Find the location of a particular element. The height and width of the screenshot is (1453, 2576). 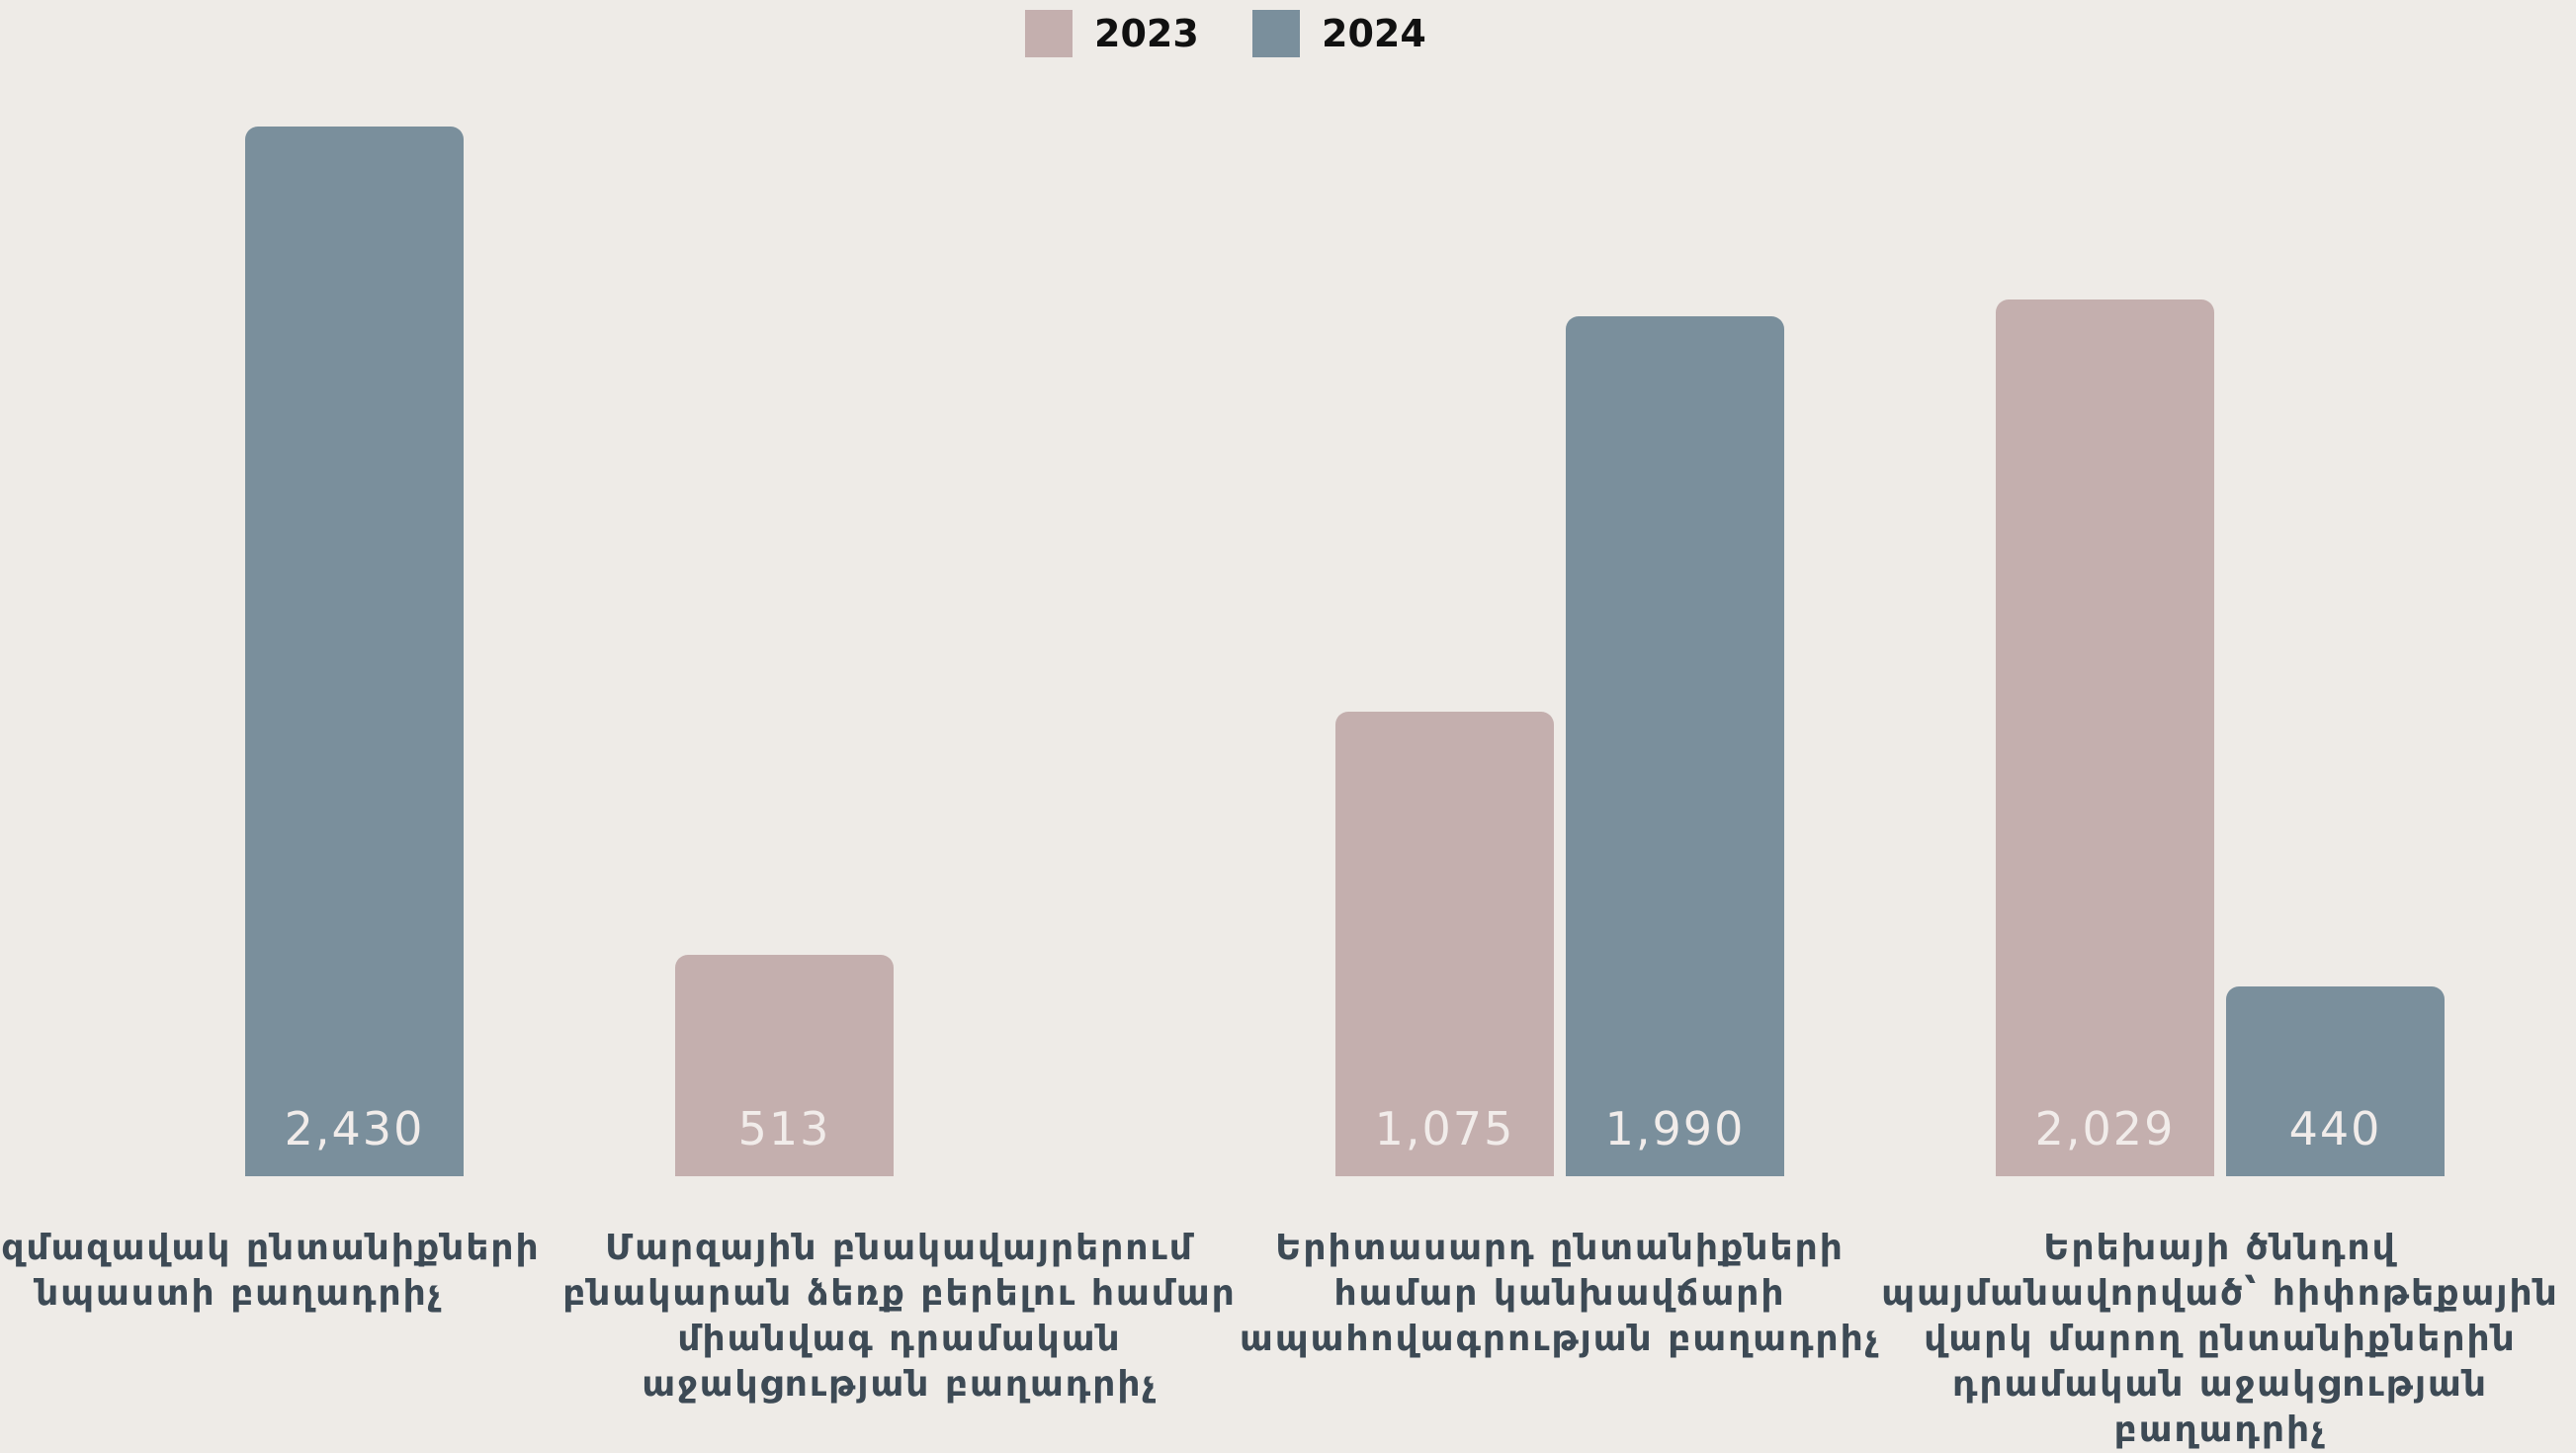

value-label: 2,430 is located at coordinates (354, 1128).